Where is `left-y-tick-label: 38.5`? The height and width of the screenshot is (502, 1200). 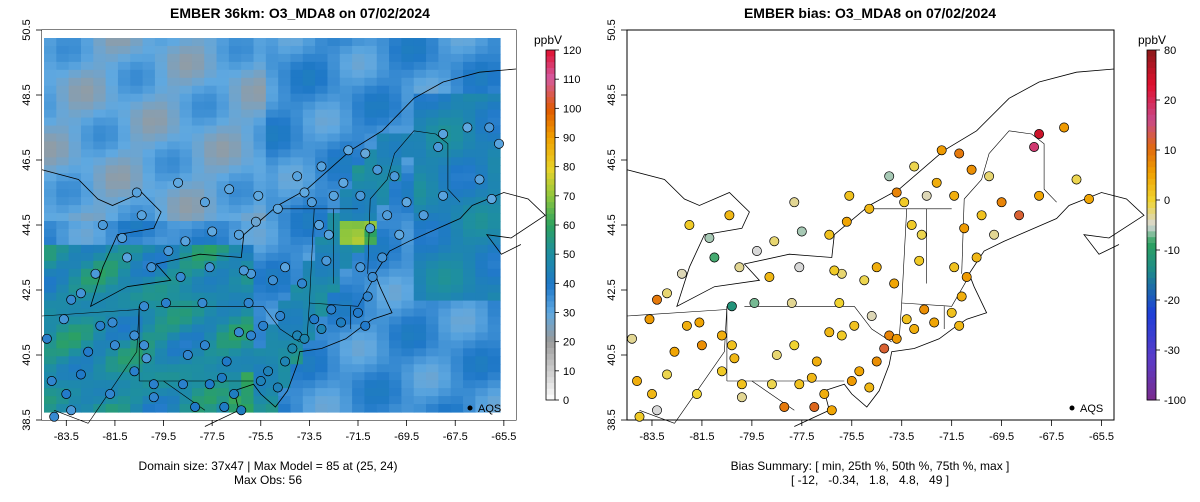
left-y-tick-label: 38.5 is located at coordinates (27, 419).